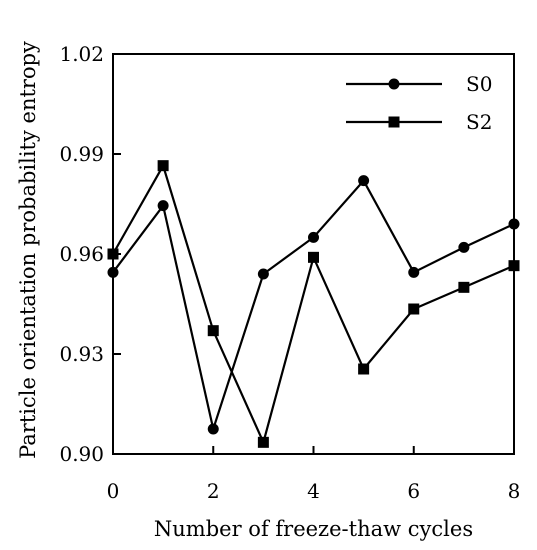 This screenshot has width=537, height=550. Describe the element at coordinates (313, 529) in the screenshot. I see `x-axis-title: Number of freeze-thaw cycles` at that location.